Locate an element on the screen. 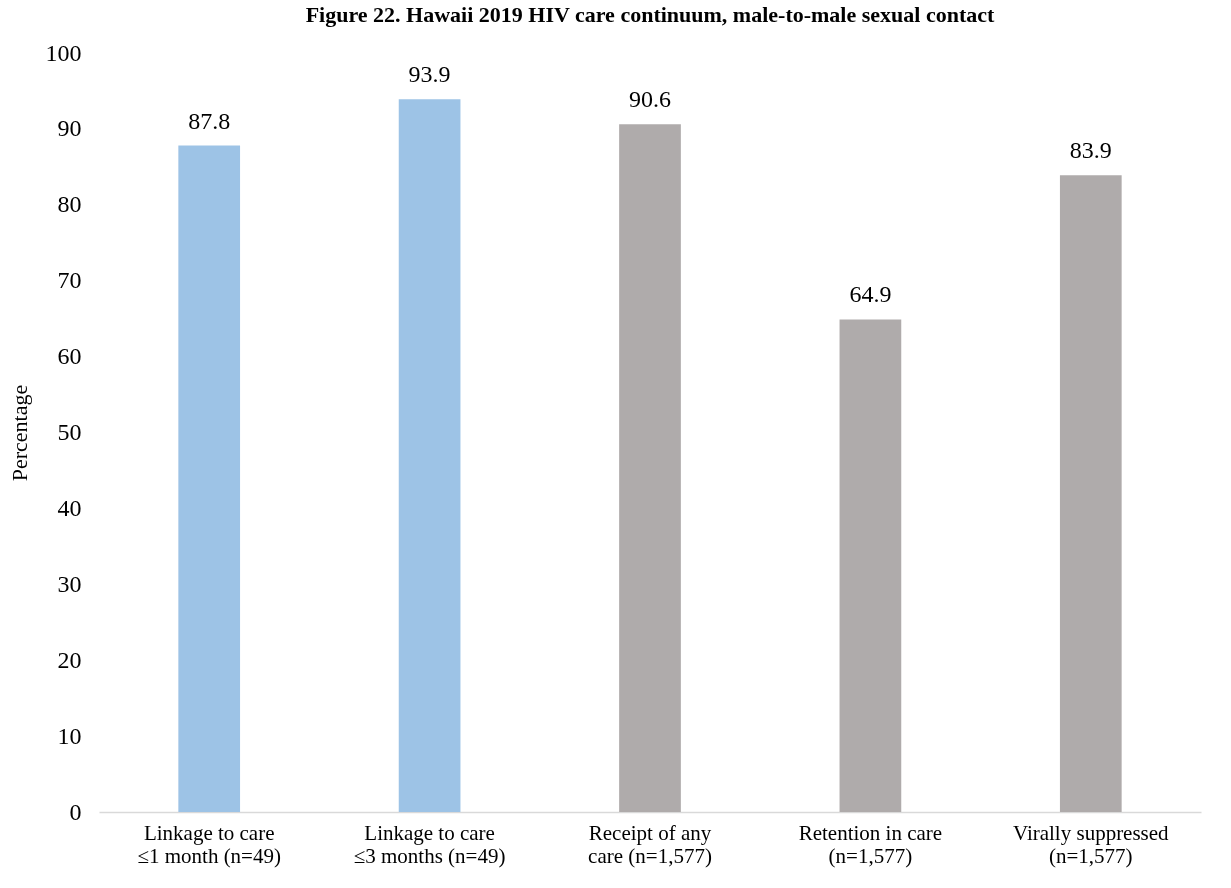 The image size is (1231, 888). data-label: 64.9 is located at coordinates (870, 294).